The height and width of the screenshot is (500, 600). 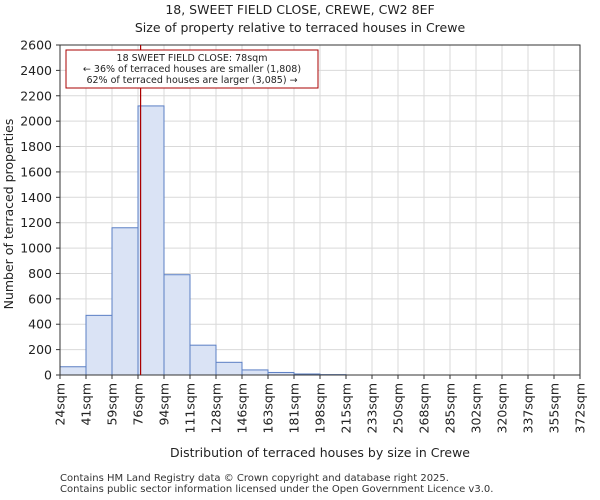 What do you see at coordinates (190, 408) in the screenshot?
I see `x-tick-label: 111sqm` at bounding box center [190, 408].